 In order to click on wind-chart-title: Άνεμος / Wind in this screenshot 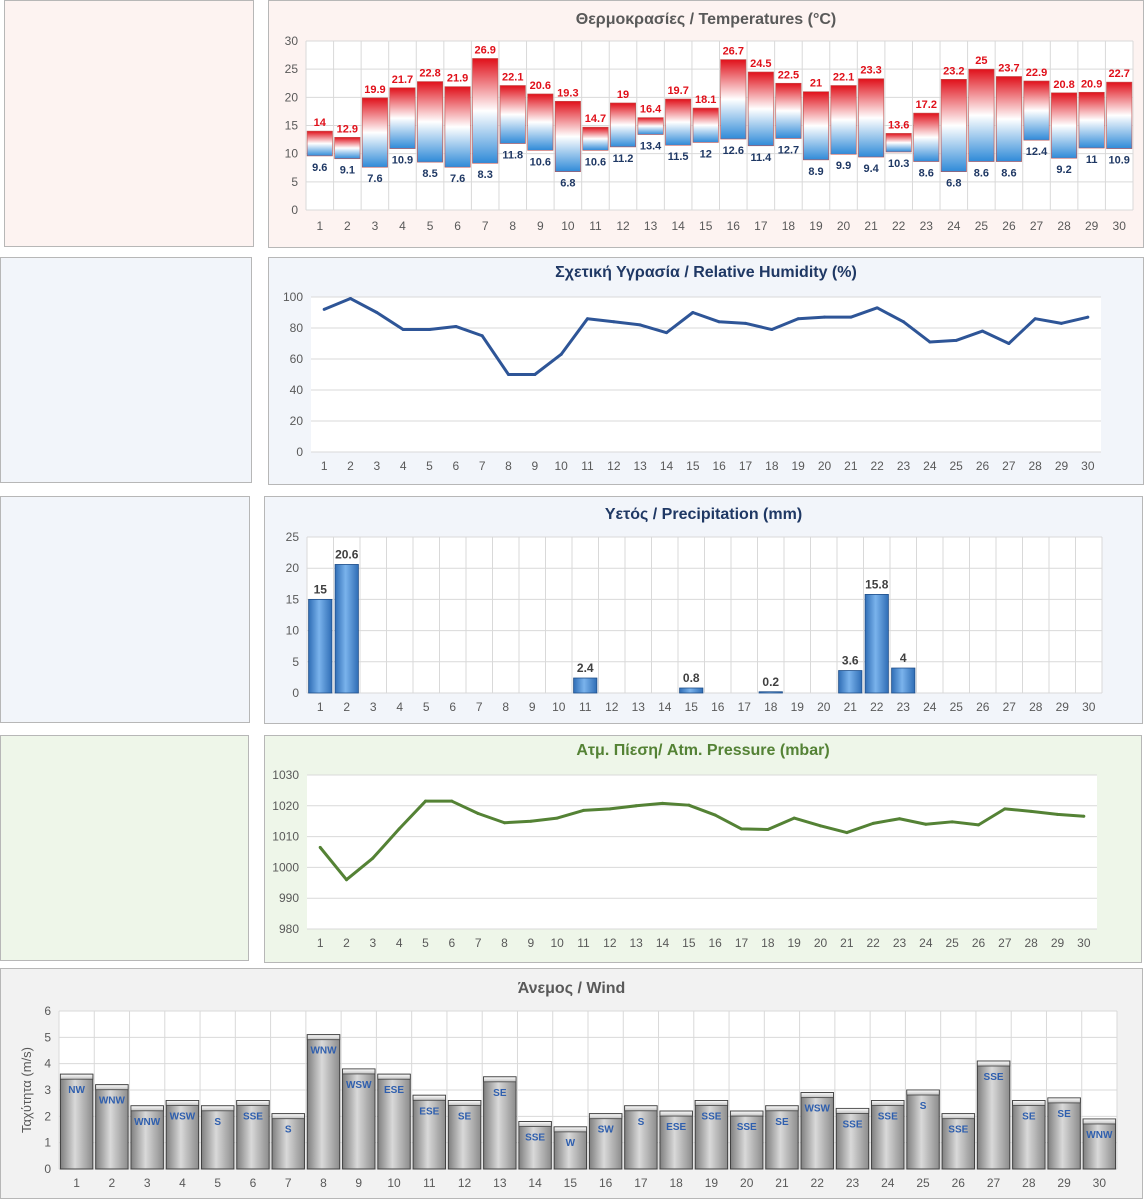, I will do `click(571, 988)`.